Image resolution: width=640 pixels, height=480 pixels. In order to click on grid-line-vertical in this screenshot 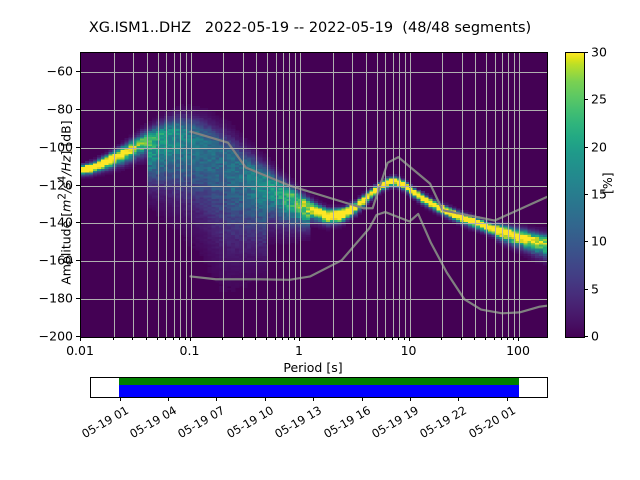, I will do `click(276, 195)`.